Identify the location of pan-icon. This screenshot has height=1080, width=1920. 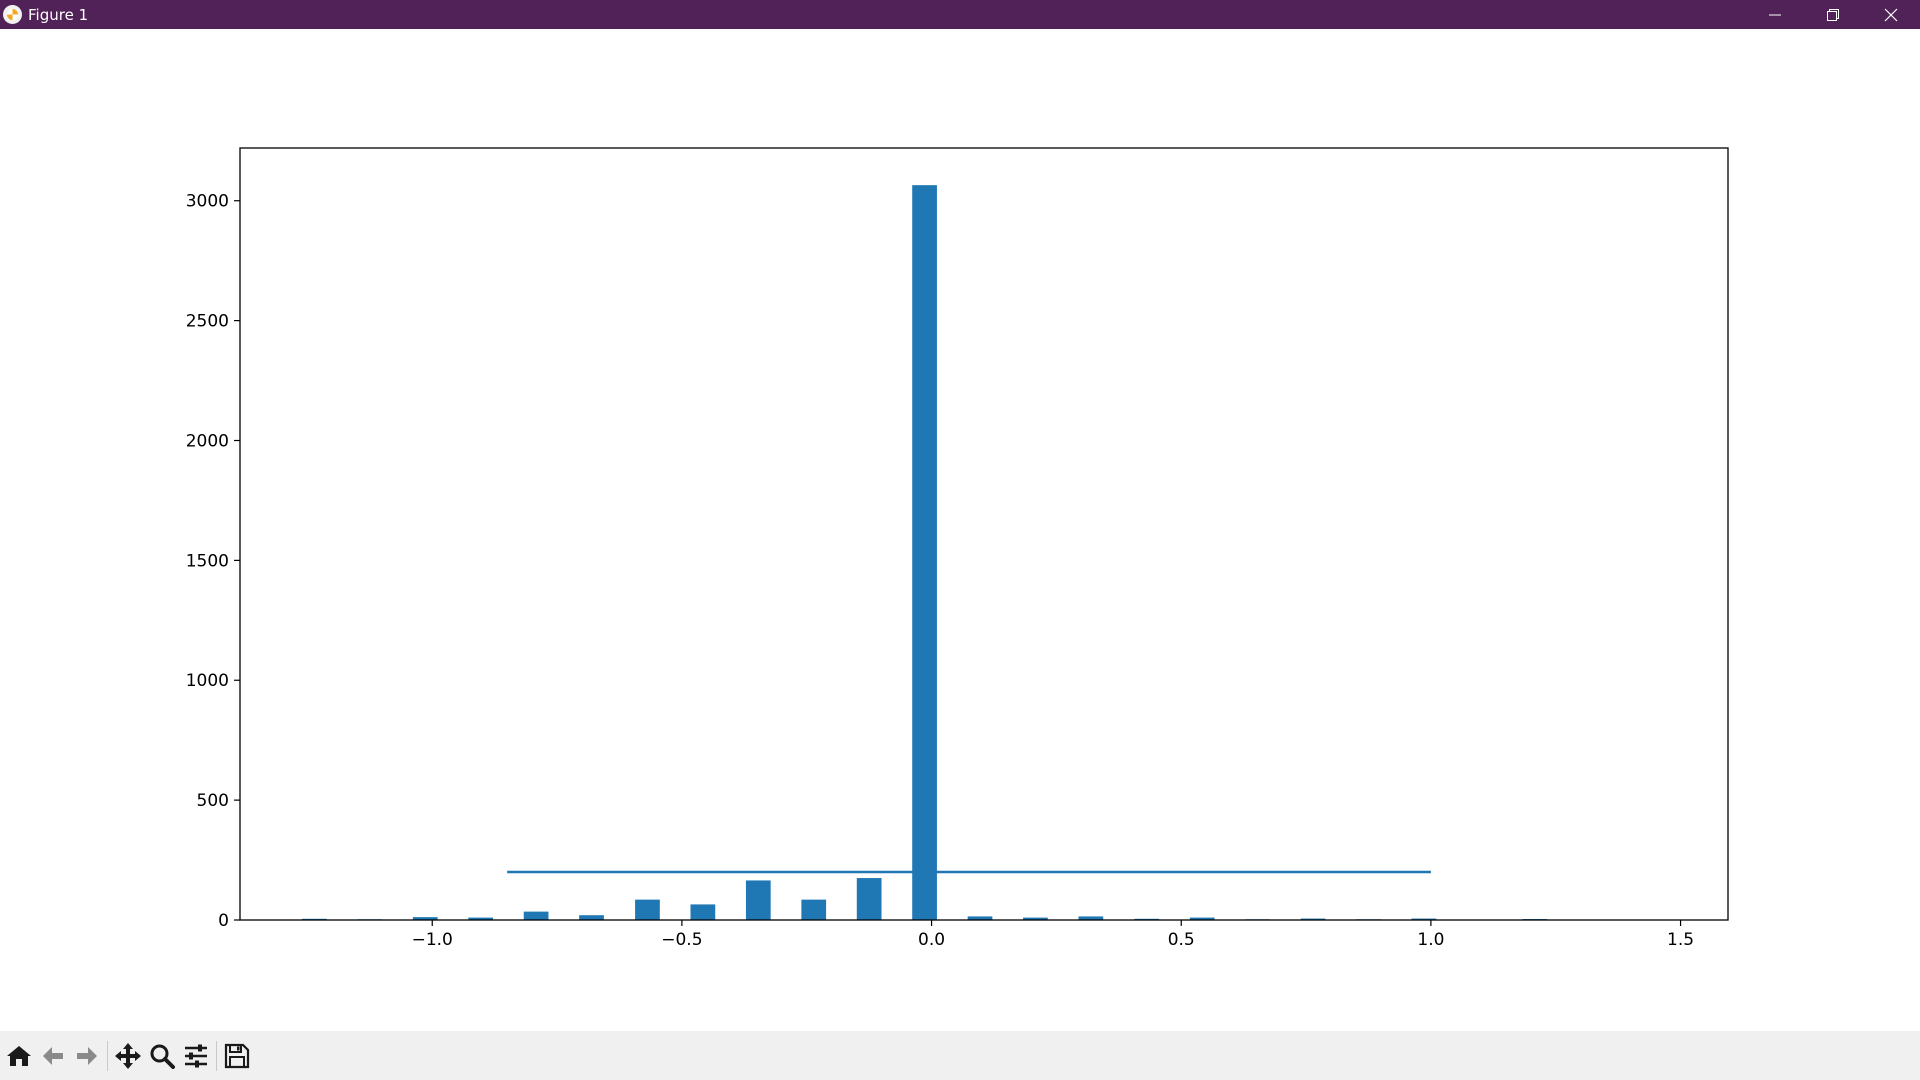
(128, 1056).